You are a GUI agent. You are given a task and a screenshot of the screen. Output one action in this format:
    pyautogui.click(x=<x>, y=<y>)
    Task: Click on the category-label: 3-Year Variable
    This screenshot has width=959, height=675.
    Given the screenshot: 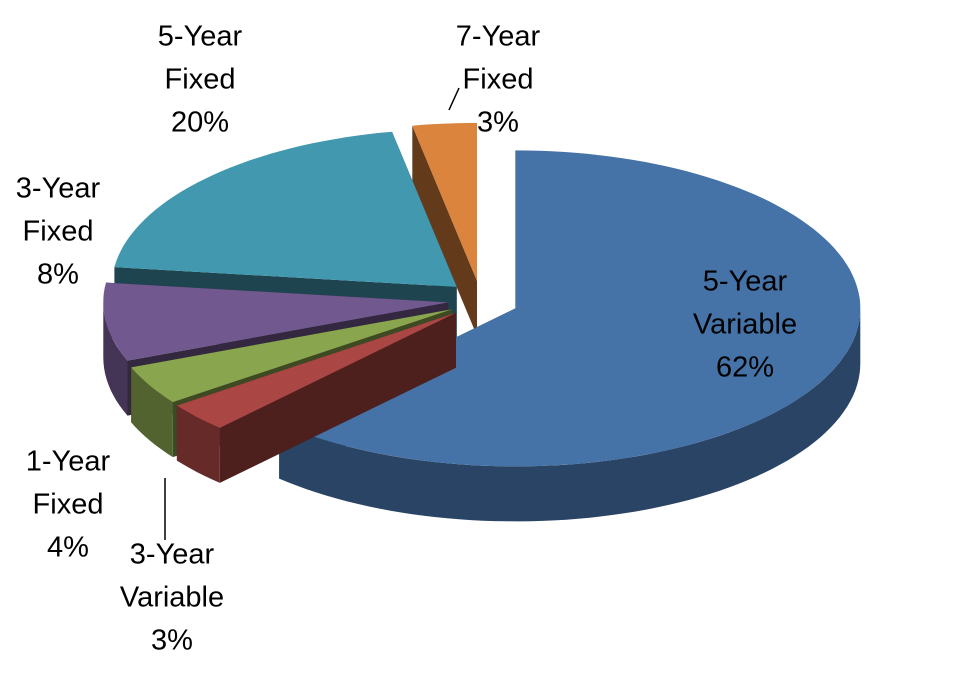 What is the action you would take?
    pyautogui.click(x=172, y=576)
    